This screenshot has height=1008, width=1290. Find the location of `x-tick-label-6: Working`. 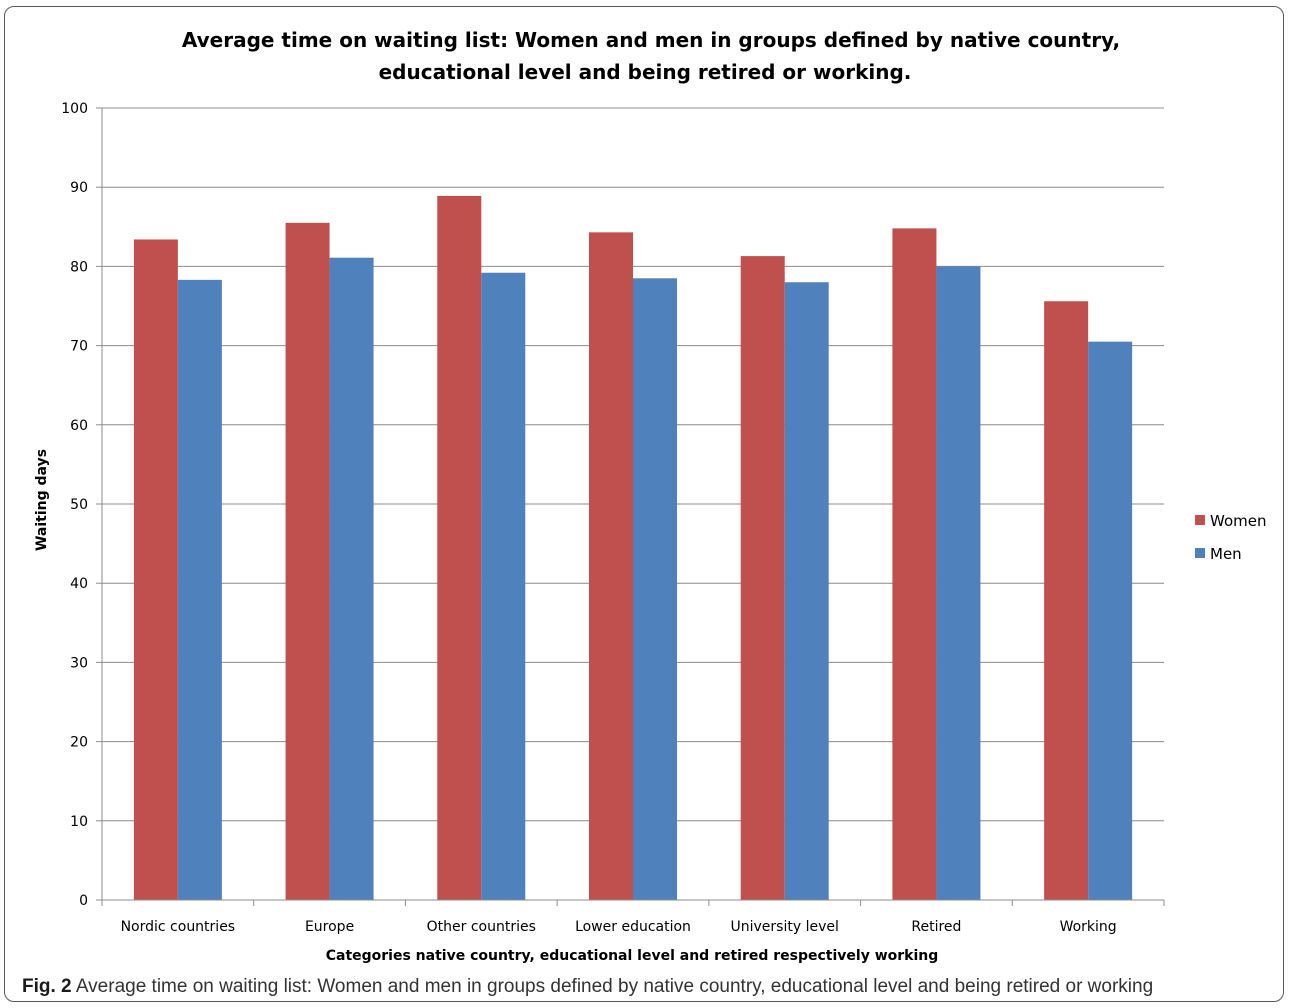

x-tick-label-6: Working is located at coordinates (1088, 927).